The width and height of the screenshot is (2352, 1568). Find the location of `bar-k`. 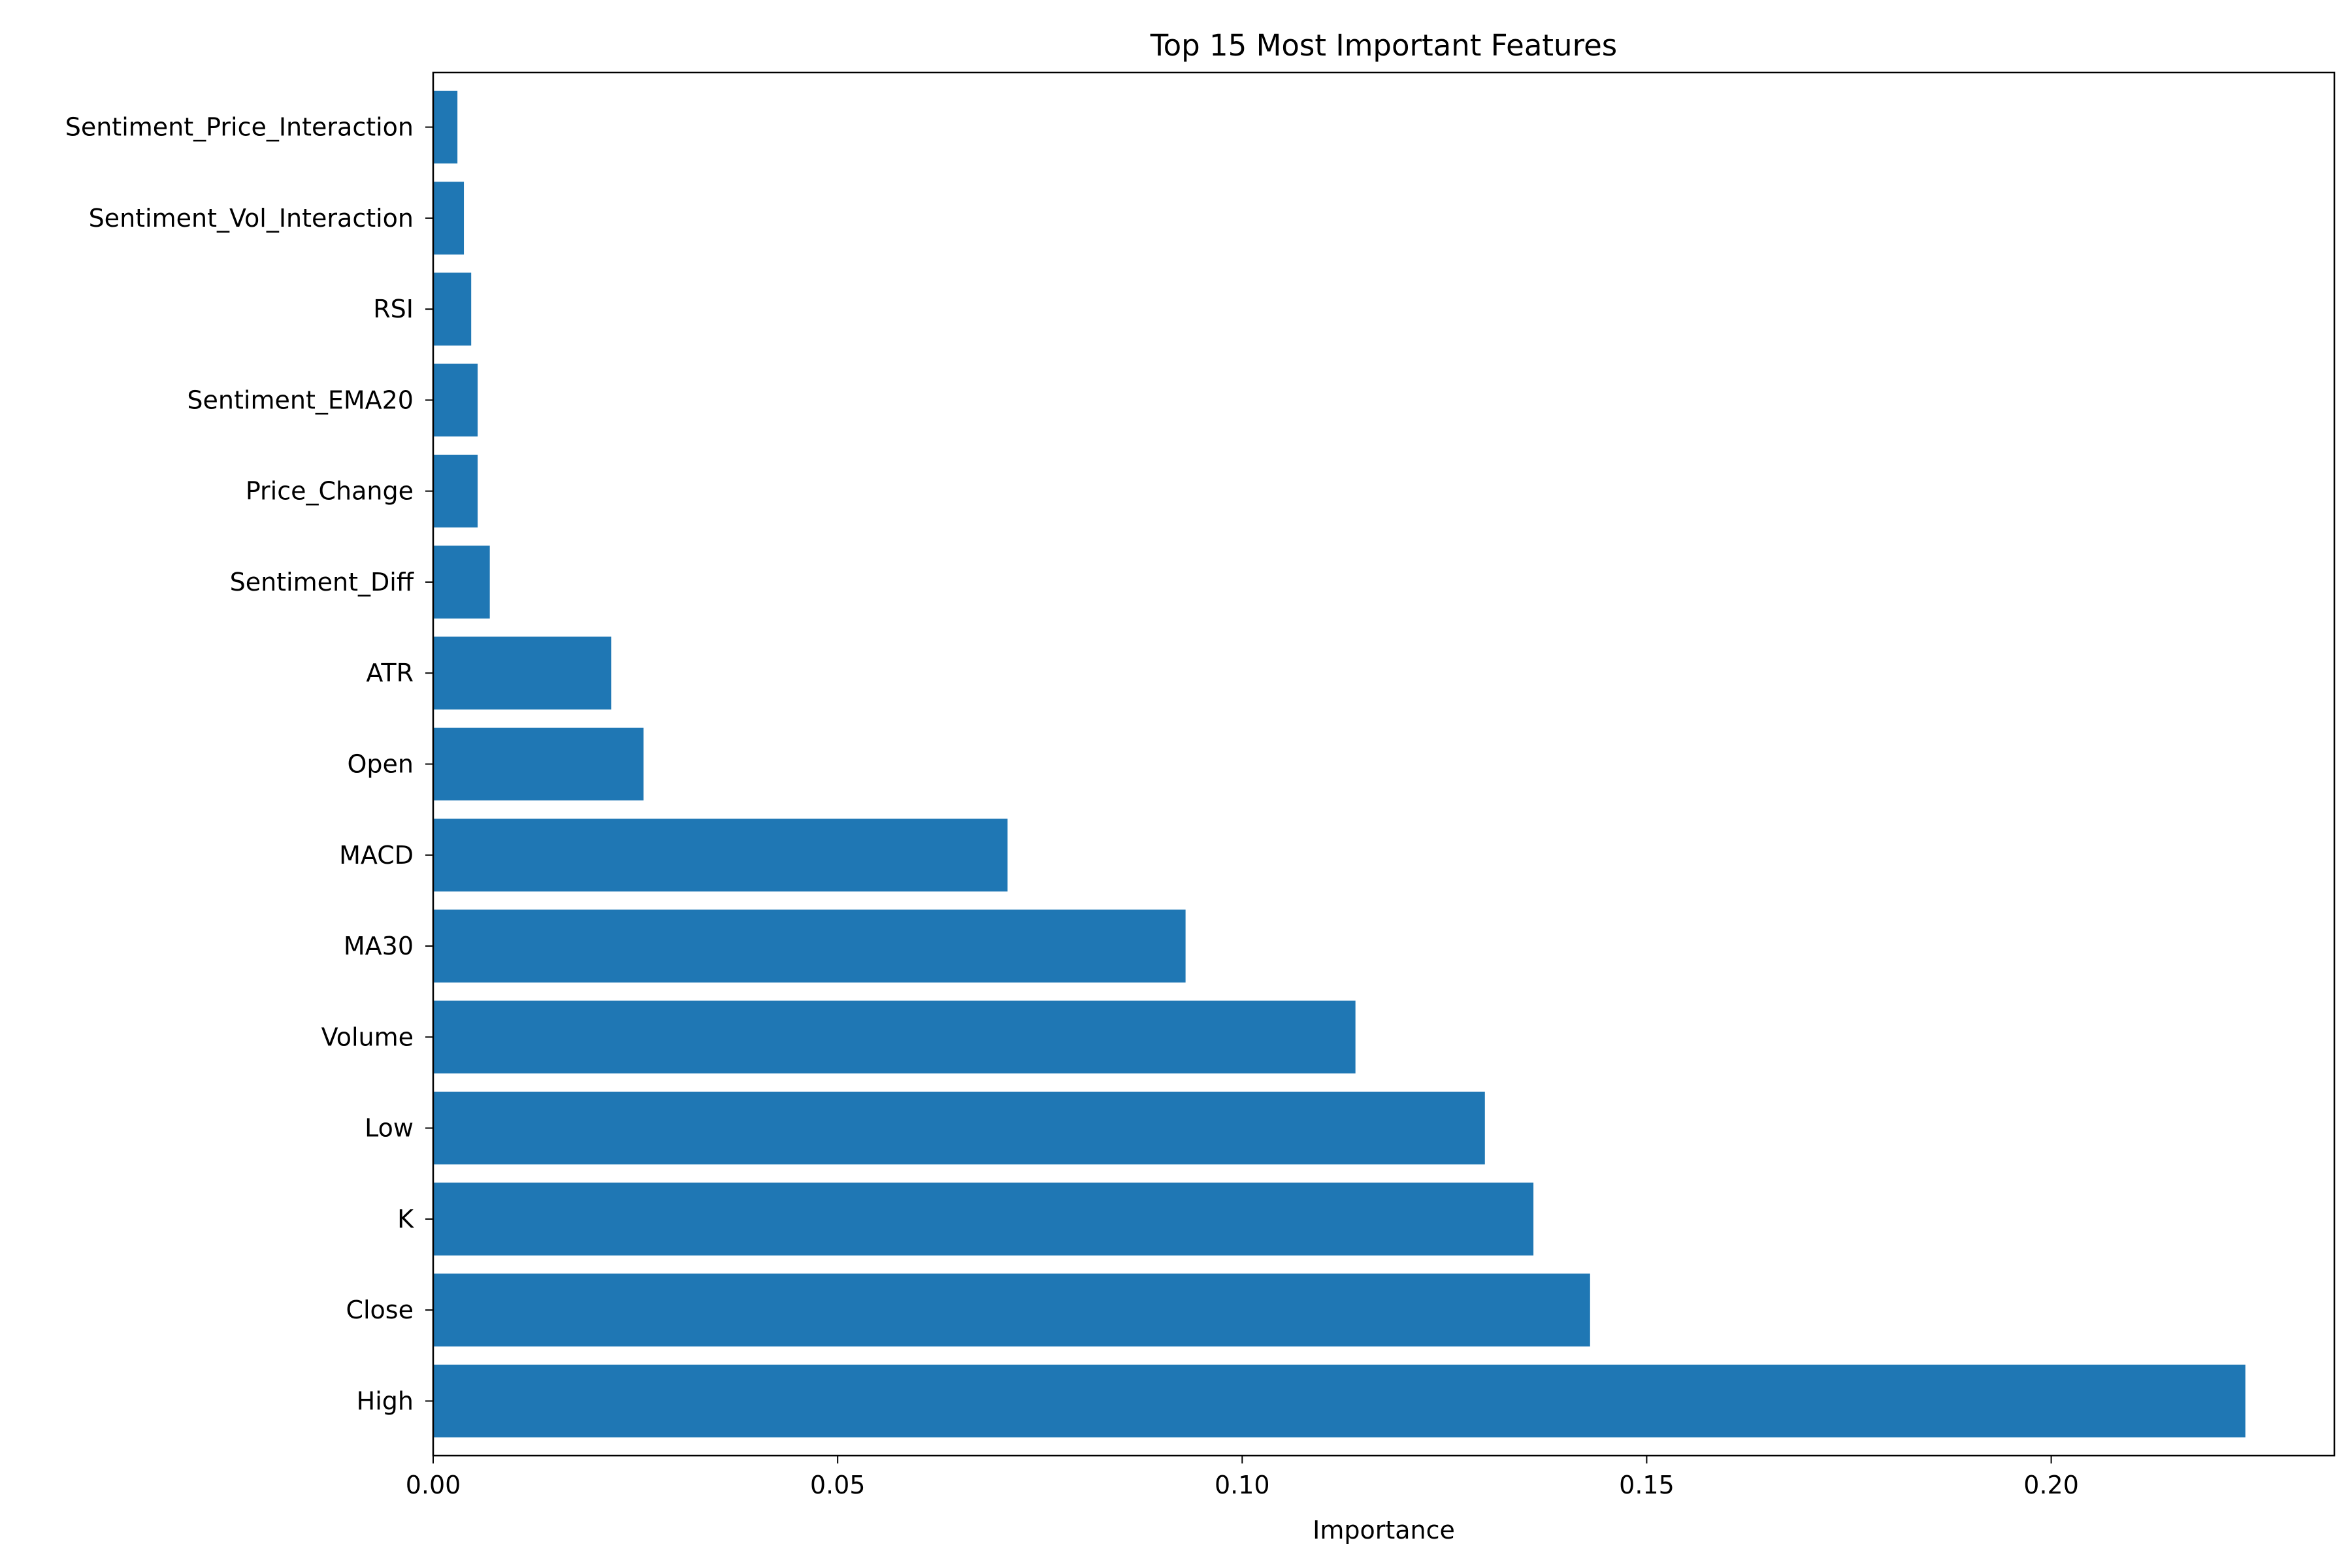

bar-k is located at coordinates (983, 1219).